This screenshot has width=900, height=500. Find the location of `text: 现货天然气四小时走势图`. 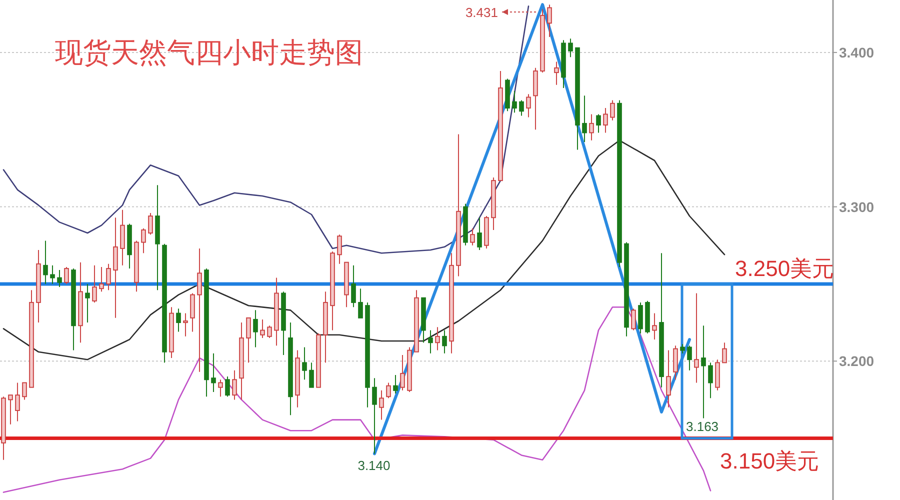

text: 现货天然气四小时走势图 is located at coordinates (209, 52).